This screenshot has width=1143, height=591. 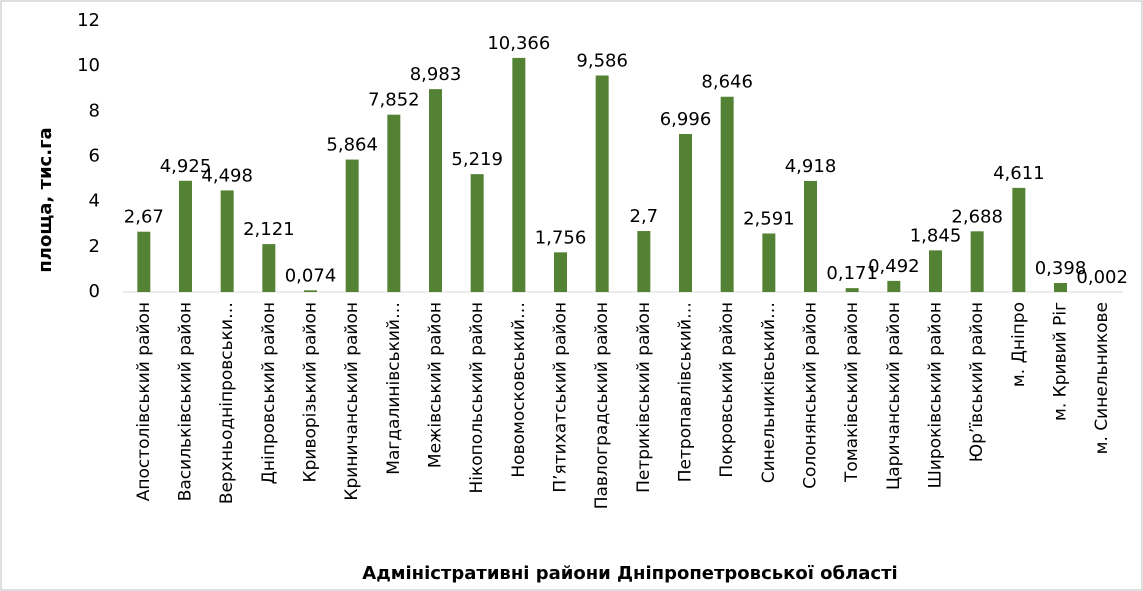 I want to click on data-label: 2,688, so click(x=977, y=216).